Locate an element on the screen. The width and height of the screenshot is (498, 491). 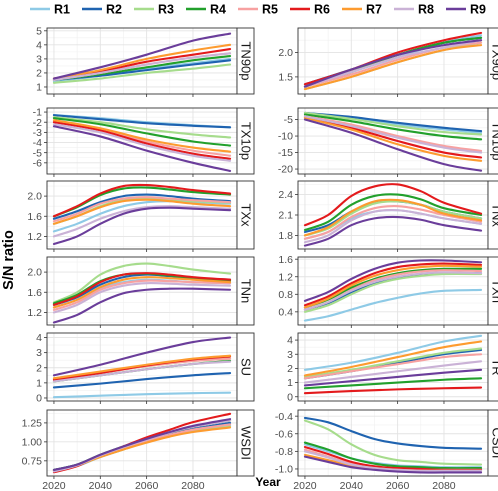
panel-tx10p: TX10p -6-5-4-3-2-1 is located at coordinates (144, 142).